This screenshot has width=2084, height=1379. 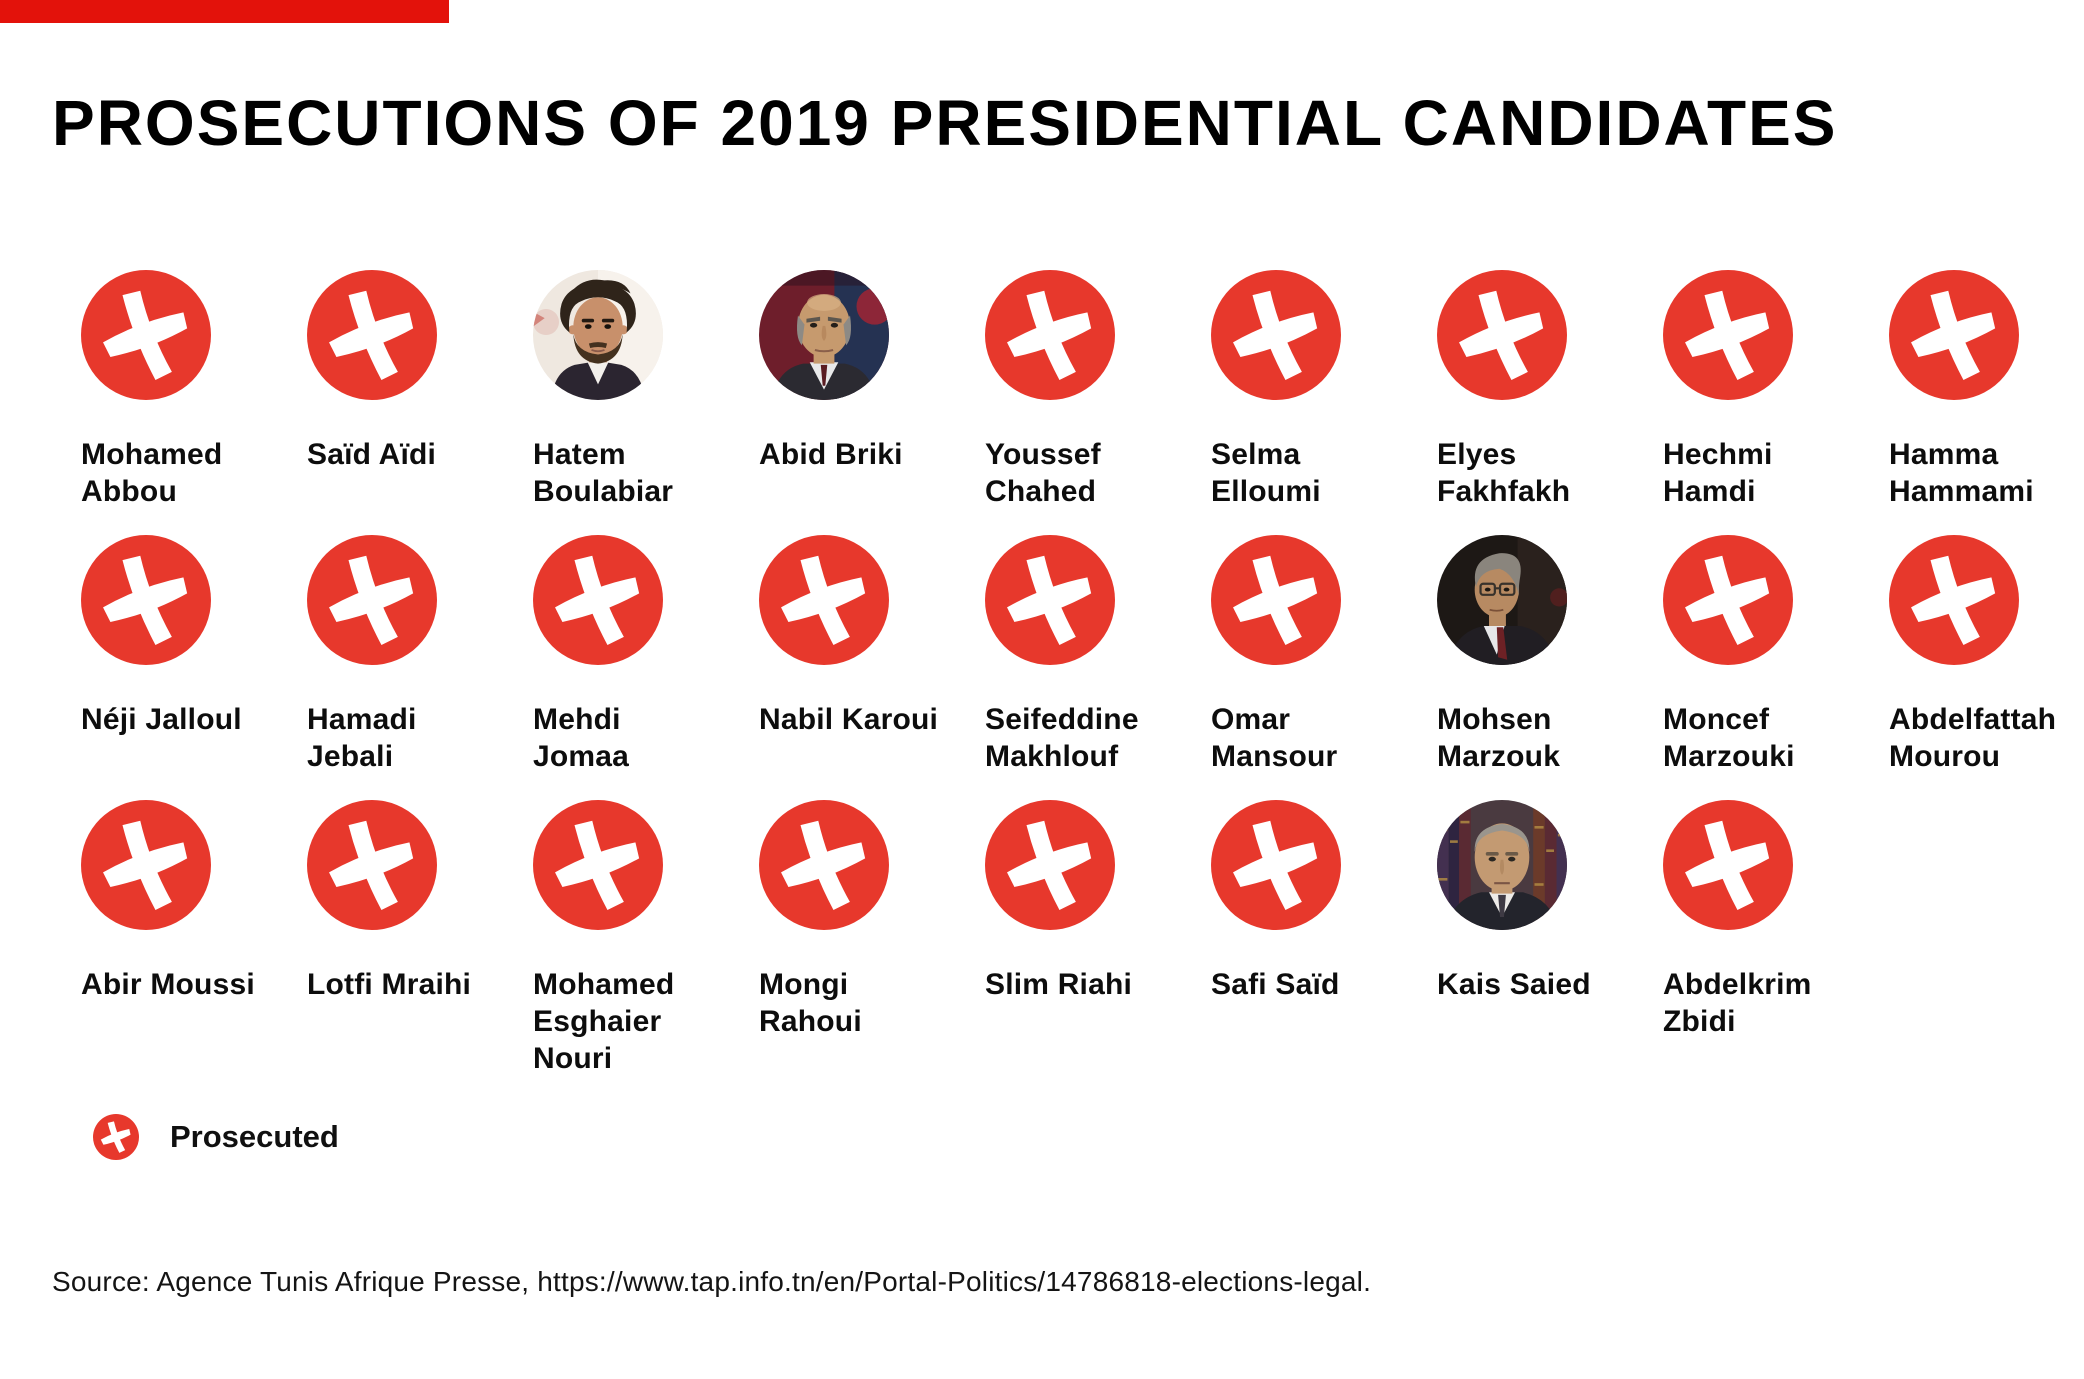 I want to click on candidate-cell: Hamma Hammami, so click(x=1986, y=402).